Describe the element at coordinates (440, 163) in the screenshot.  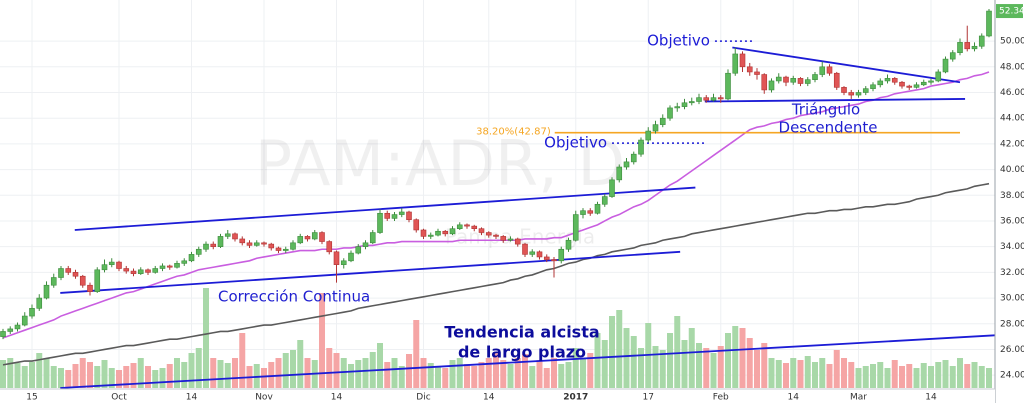
I see `watermark: PAM:ADR, D` at that location.